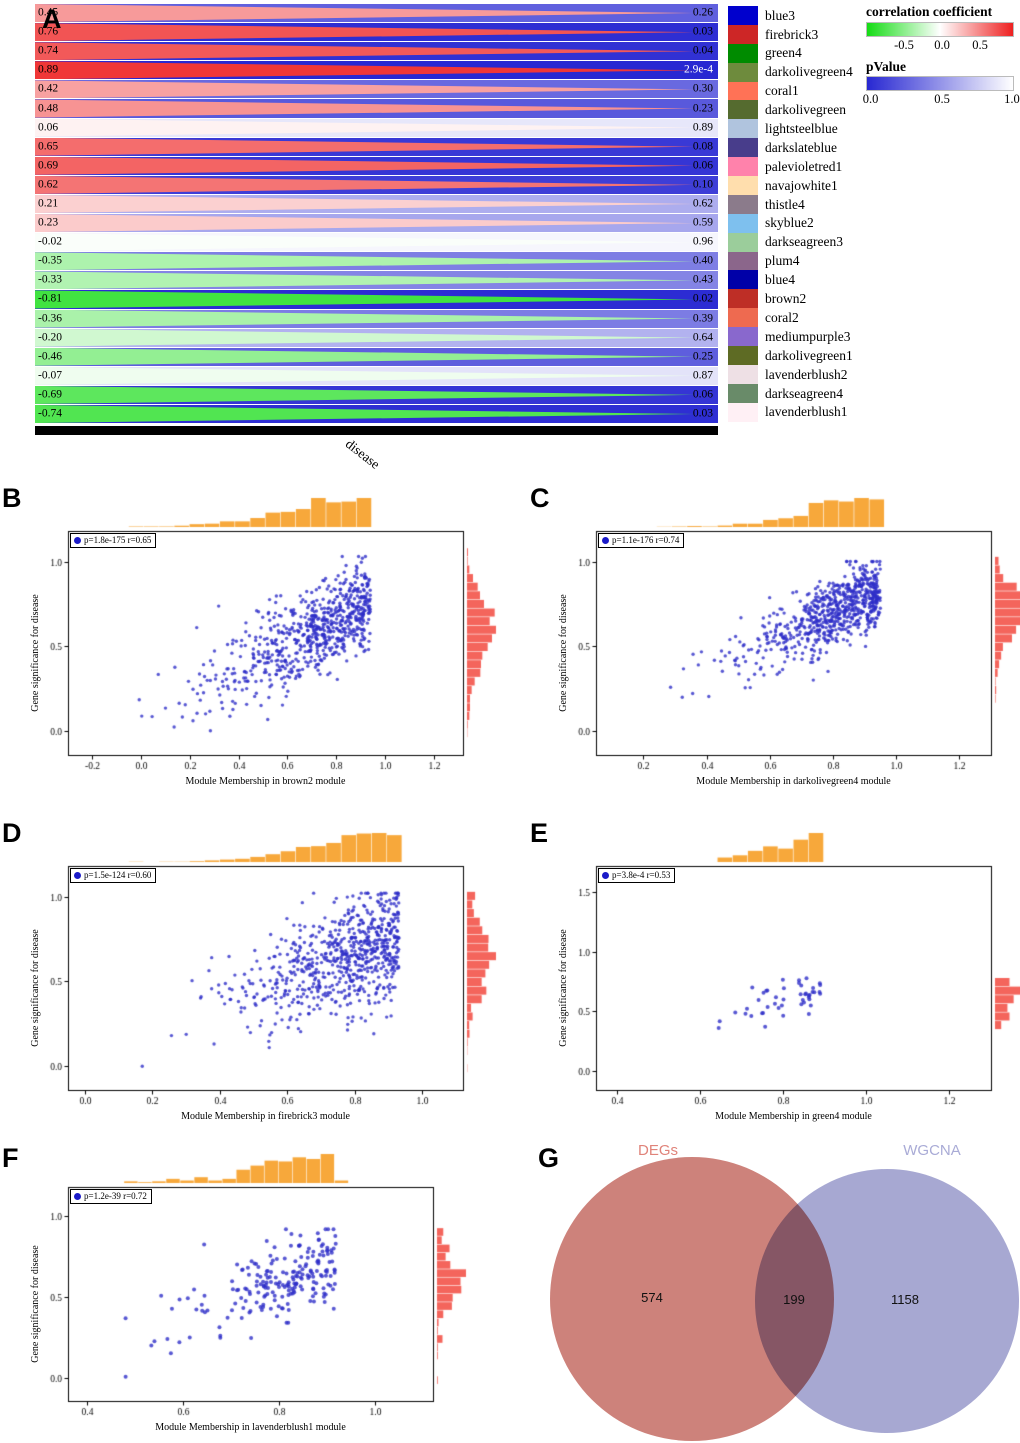 The height and width of the screenshot is (1443, 1020). What do you see at coordinates (376, 242) in the screenshot?
I see `module-band-row-darkseagreen3: -0.02 0.96` at bounding box center [376, 242].